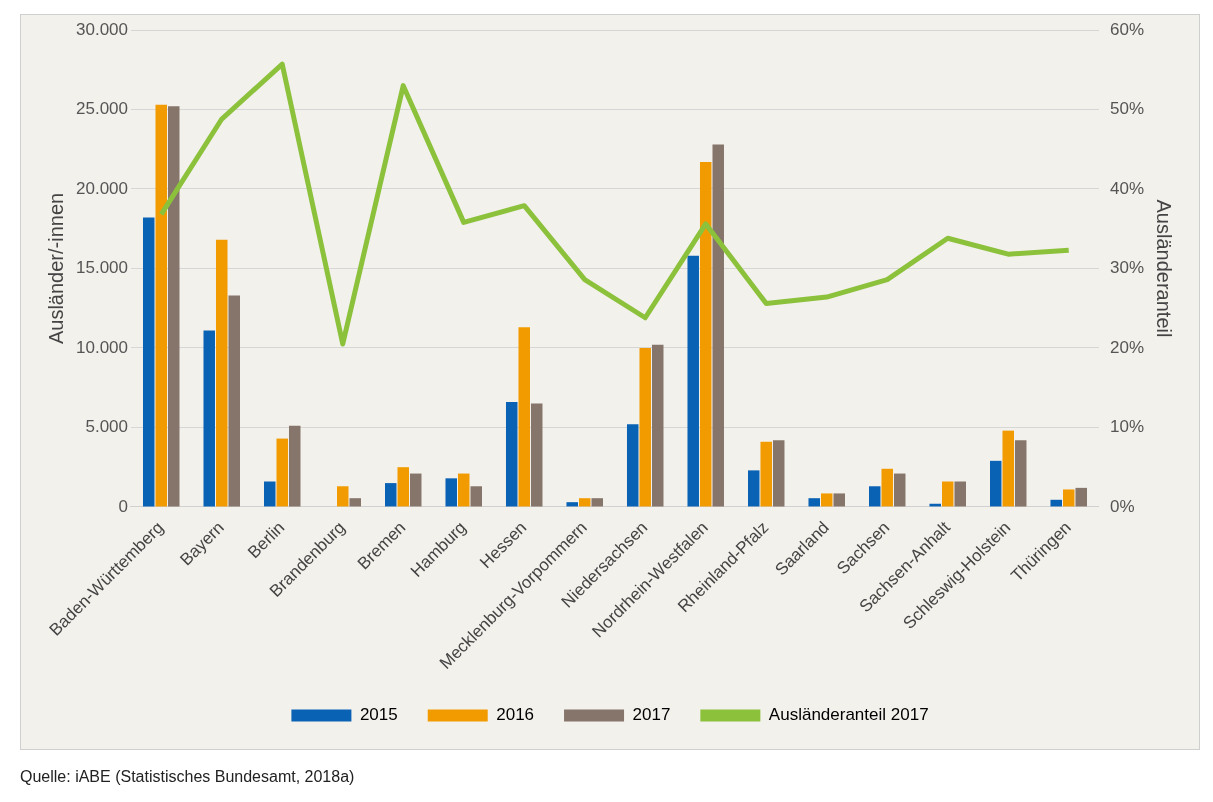 This screenshot has width=1213, height=802. I want to click on legend-label: Ausländeranteil 2017, so click(848, 715).